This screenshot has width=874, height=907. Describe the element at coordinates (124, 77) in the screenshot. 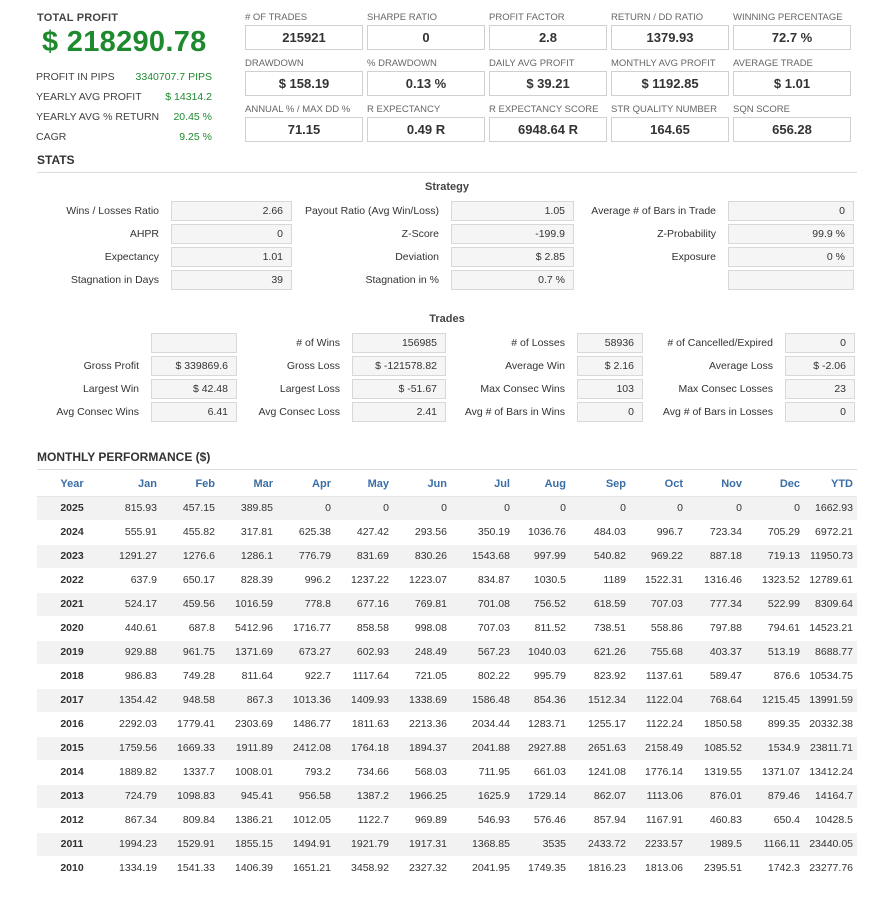

I see `summary-row-profit-pips: PROFIT IN PIPS 3340707.7 PIPS` at that location.